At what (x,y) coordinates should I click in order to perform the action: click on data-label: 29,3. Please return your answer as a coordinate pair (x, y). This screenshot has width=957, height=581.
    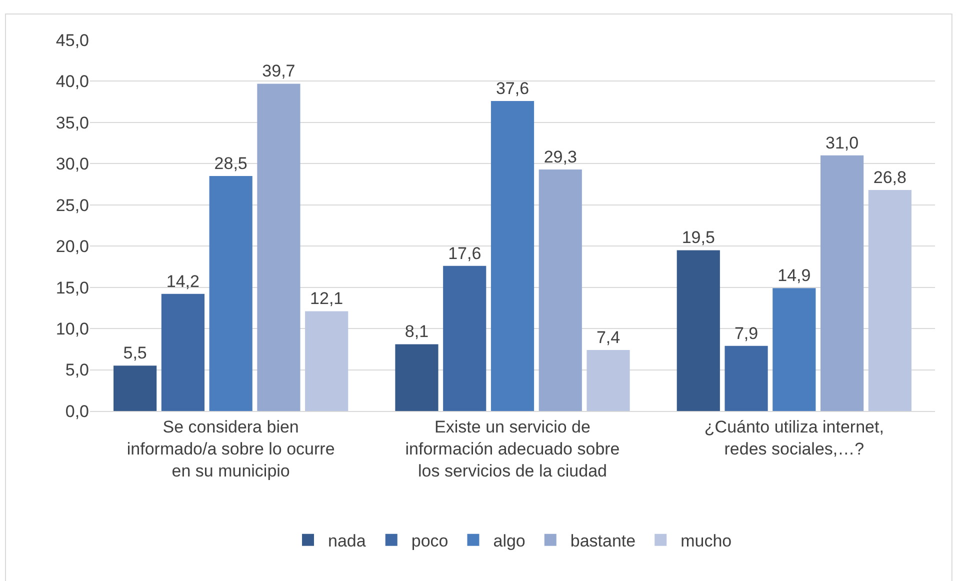
    Looking at the image, I should click on (560, 156).